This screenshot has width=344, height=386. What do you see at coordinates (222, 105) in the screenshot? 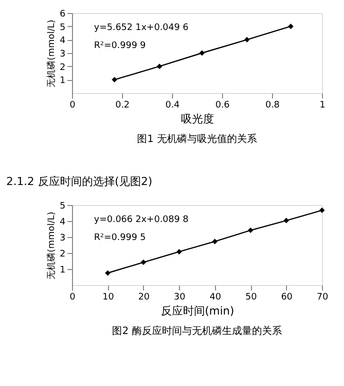
I see `x-tick-label: 0.6` at bounding box center [222, 105].